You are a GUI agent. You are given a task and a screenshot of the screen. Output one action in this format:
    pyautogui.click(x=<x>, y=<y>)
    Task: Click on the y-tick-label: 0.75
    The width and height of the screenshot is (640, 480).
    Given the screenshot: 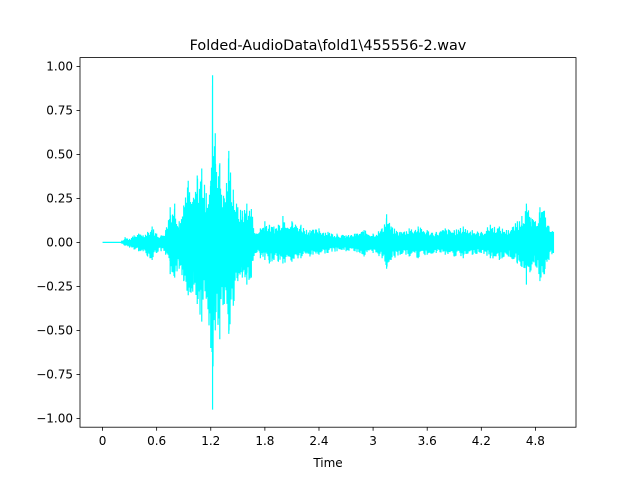 What is the action you would take?
    pyautogui.click(x=59, y=111)
    